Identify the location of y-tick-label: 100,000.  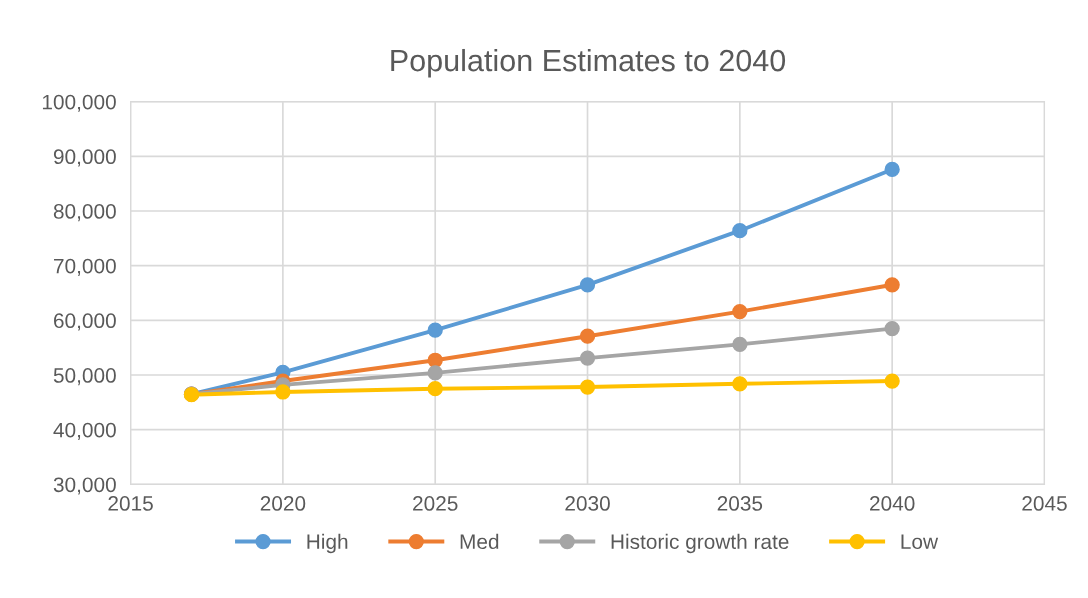
(79, 103).